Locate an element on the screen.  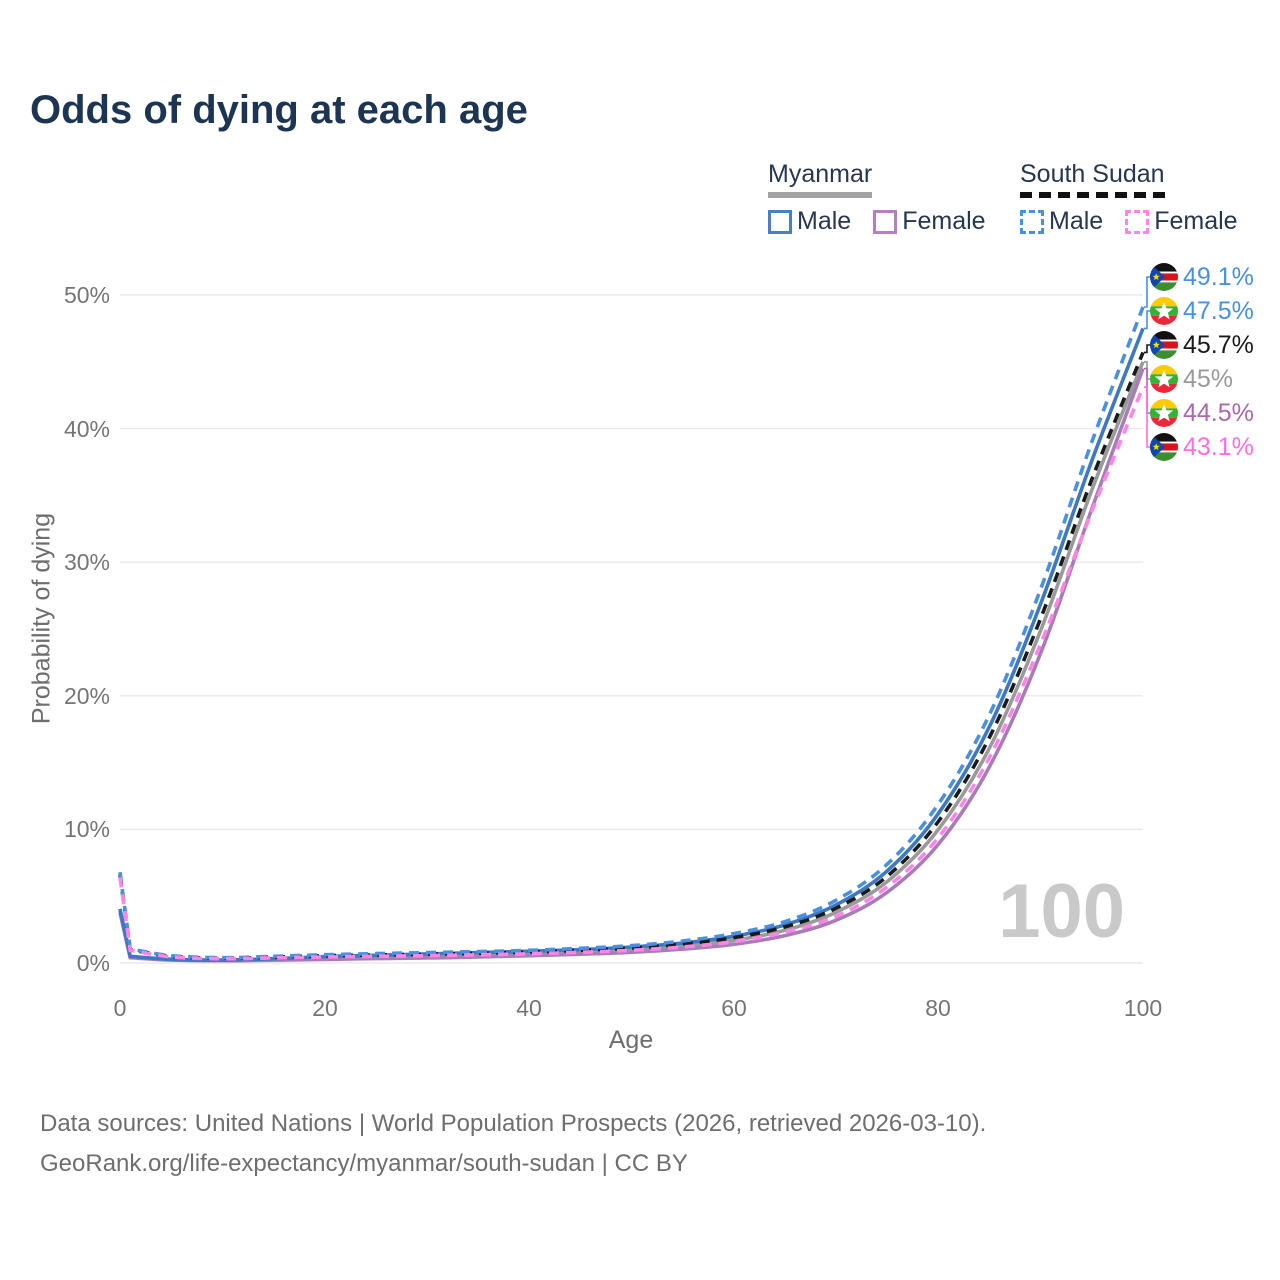
legend-group-south-sudan: South Sudan Male Female is located at coordinates (1140, 198).